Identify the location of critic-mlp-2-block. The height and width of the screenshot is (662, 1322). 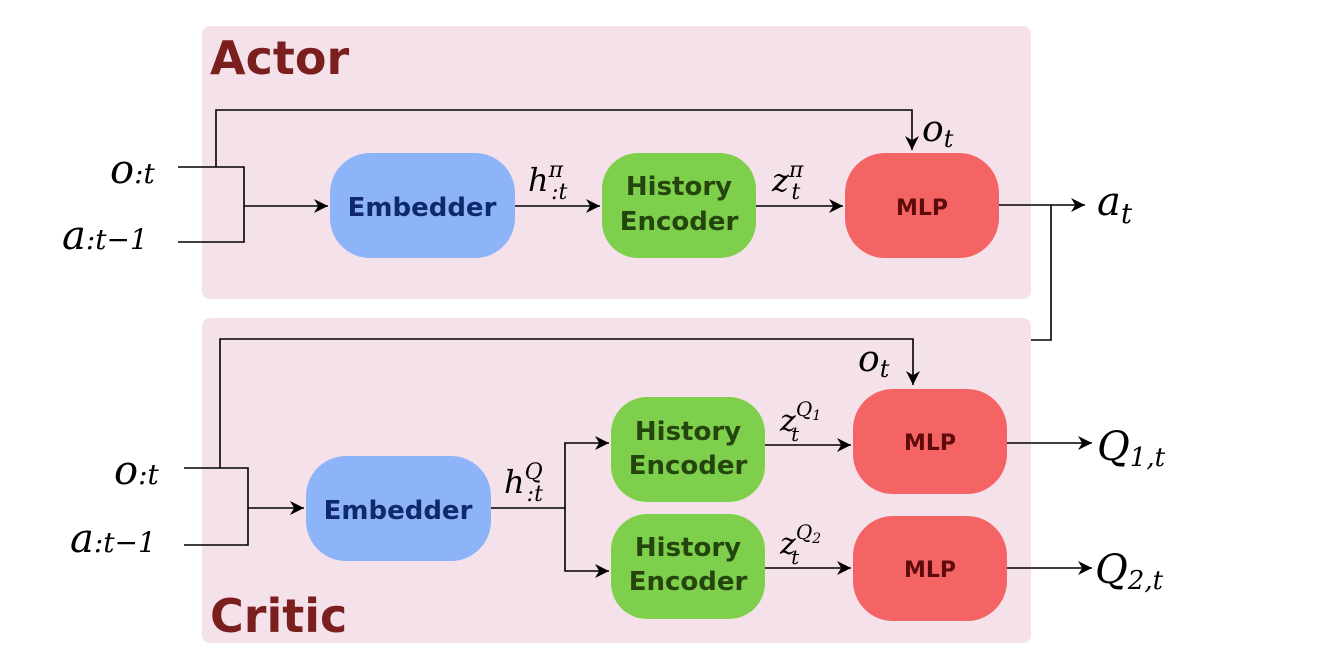
(930, 568).